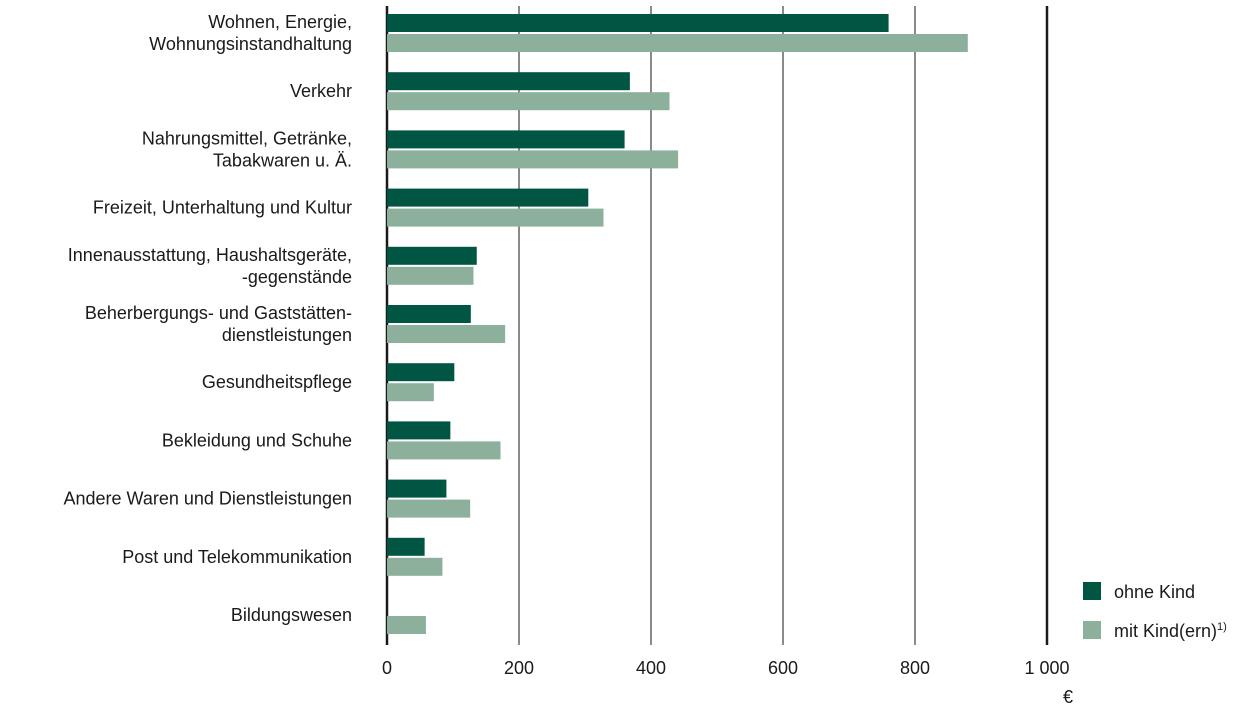 This screenshot has width=1257, height=709. What do you see at coordinates (282, 160) in the screenshot?
I see `category-label-line: Tabakwaren u. Ä.` at bounding box center [282, 160].